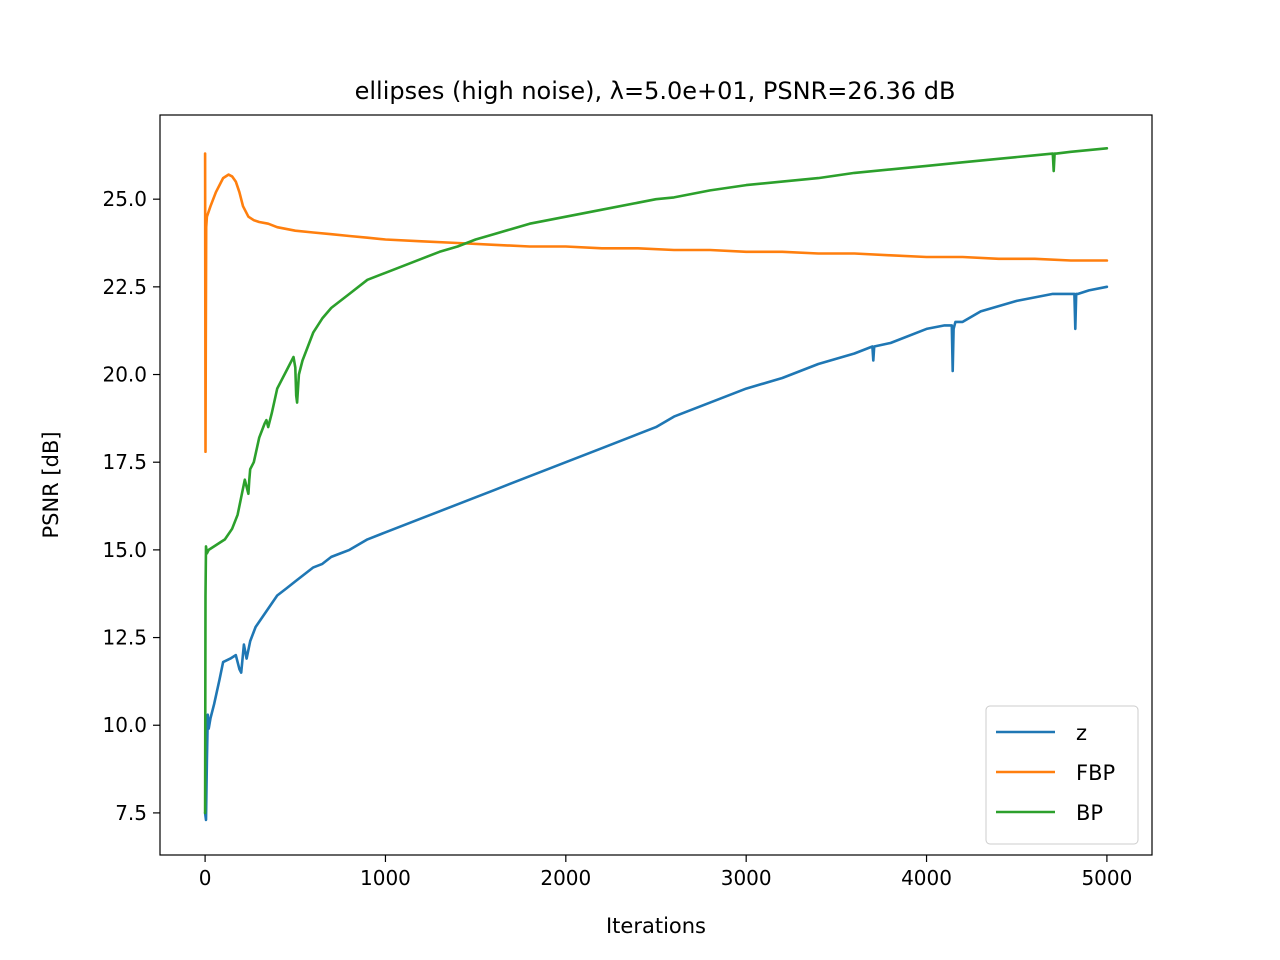 Image resolution: width=1280 pixels, height=960 pixels. What do you see at coordinates (926, 878) in the screenshot?
I see `x-tick-label: 4000` at bounding box center [926, 878].